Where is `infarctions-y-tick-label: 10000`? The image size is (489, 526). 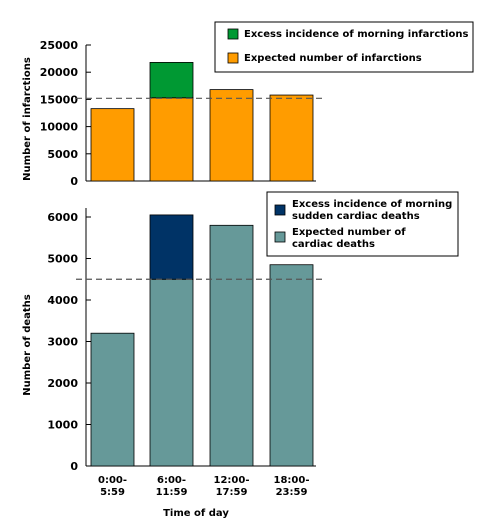
infarctions-y-tick-label: 10000 is located at coordinates (59, 127).